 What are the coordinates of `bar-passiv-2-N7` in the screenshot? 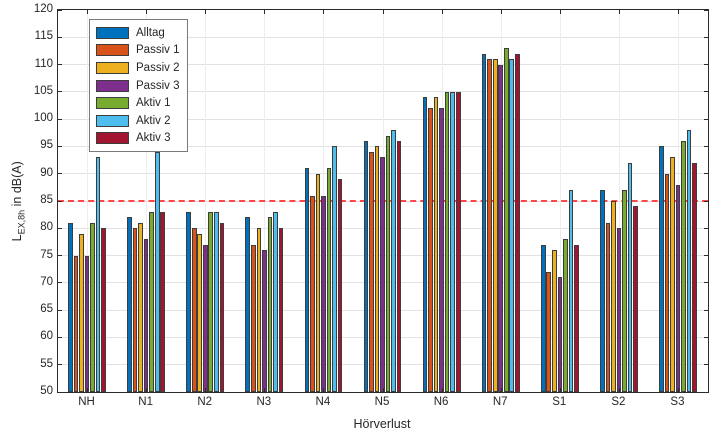 It's located at (495, 225).